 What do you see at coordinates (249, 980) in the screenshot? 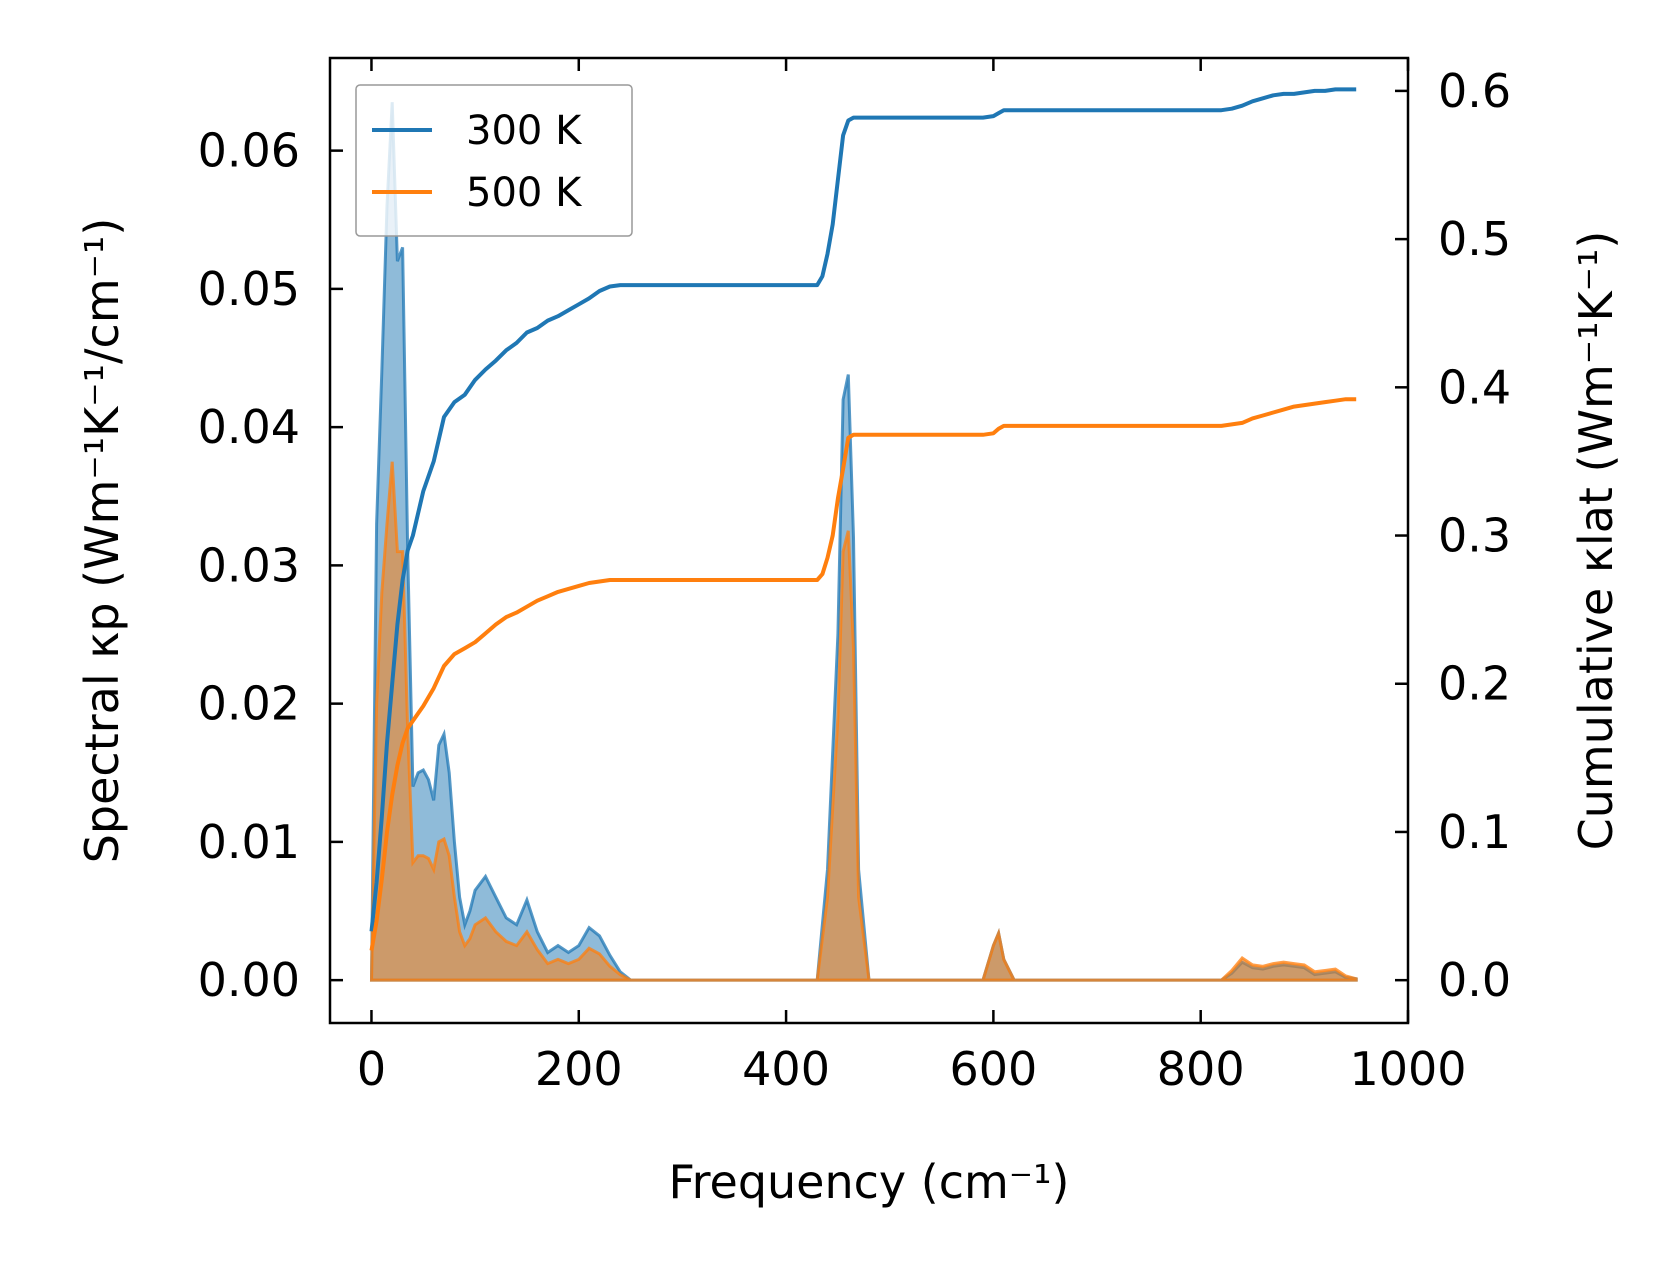
I see `y-tick-left-label: 0.00` at bounding box center [249, 980].